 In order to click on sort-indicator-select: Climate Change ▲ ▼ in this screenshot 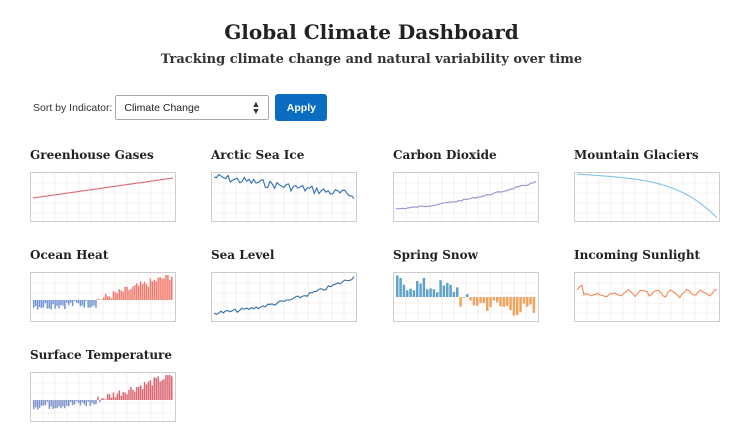, I will do `click(192, 107)`.